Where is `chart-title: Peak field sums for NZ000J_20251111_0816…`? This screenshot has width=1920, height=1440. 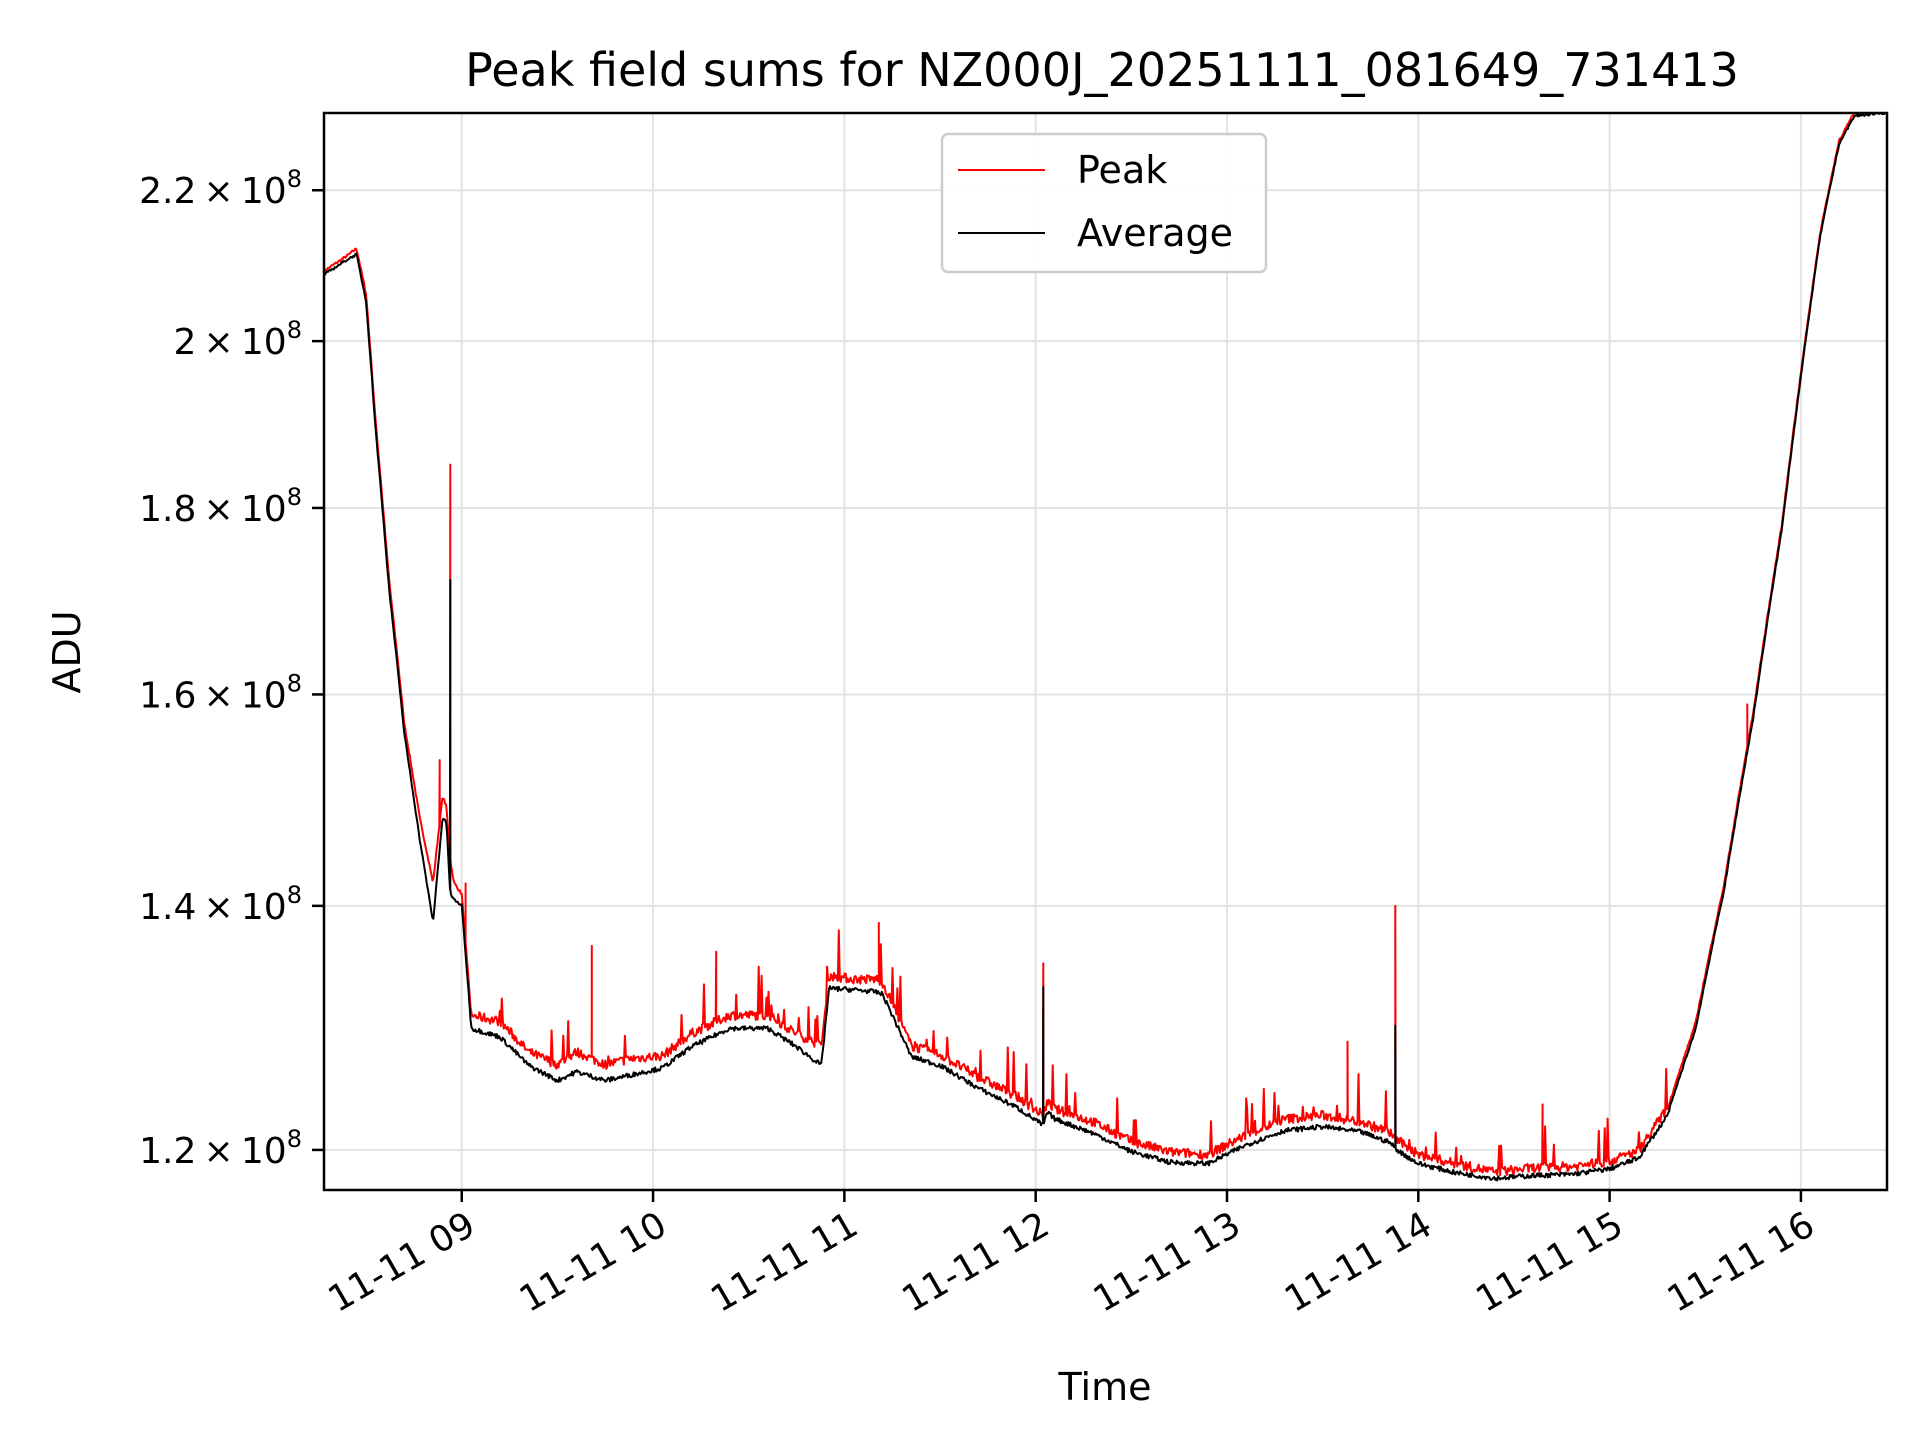 chart-title: Peak field sums for NZ000J_20251111_0816… is located at coordinates (1102, 70).